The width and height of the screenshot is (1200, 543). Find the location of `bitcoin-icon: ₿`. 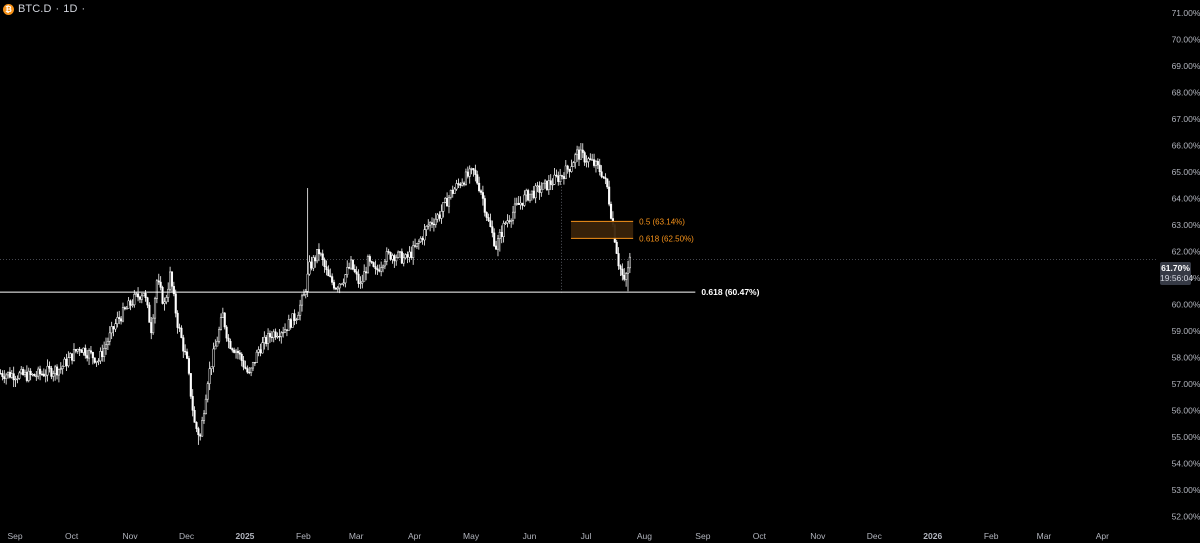

bitcoin-icon: ₿ is located at coordinates (8, 9).